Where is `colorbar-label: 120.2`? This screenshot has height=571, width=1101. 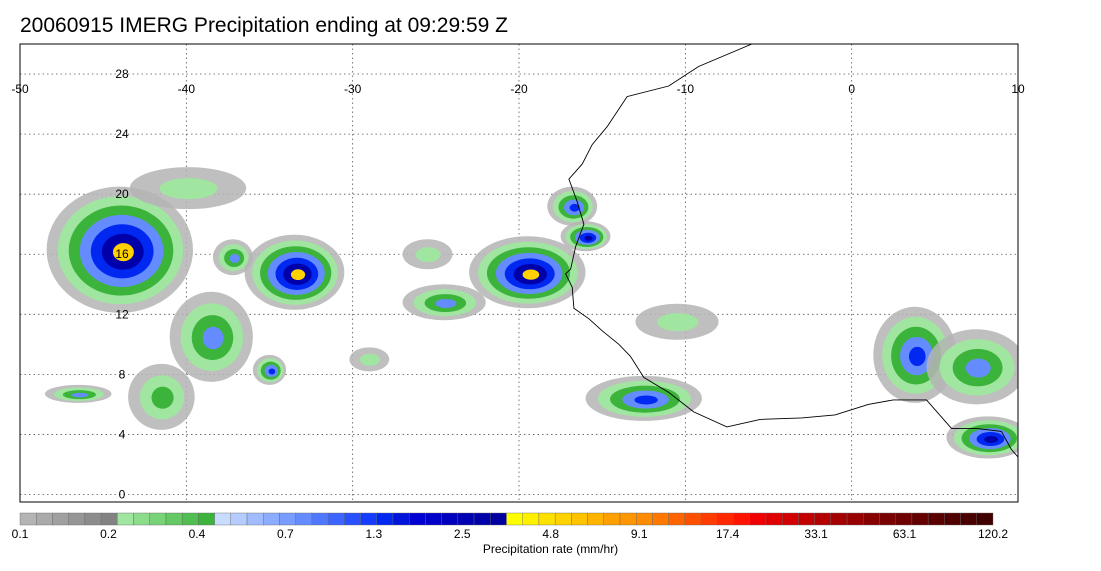 colorbar-label: 120.2 is located at coordinates (993, 534).